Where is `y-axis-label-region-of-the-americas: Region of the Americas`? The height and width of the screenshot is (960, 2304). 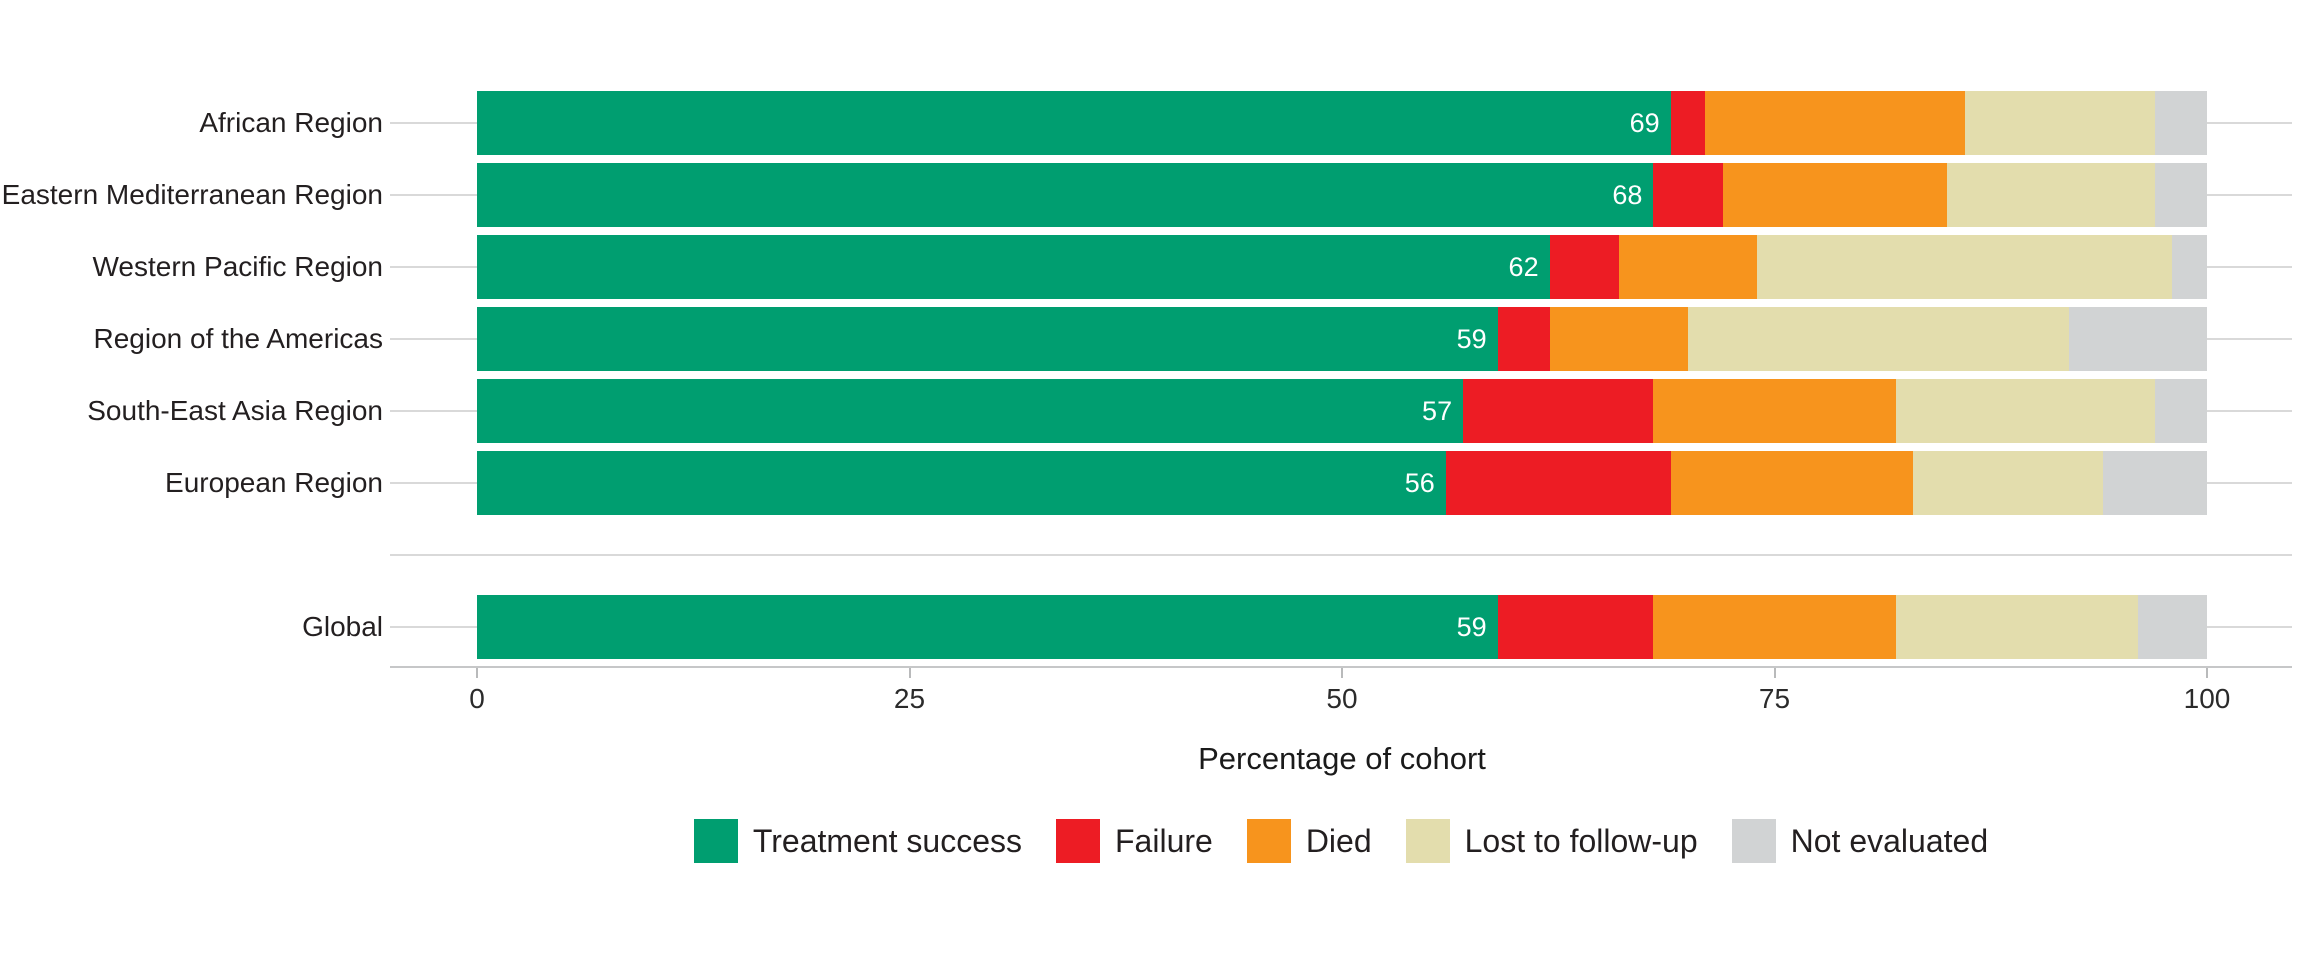 y-axis-label-region-of-the-americas: Region of the Americas is located at coordinates (238, 338).